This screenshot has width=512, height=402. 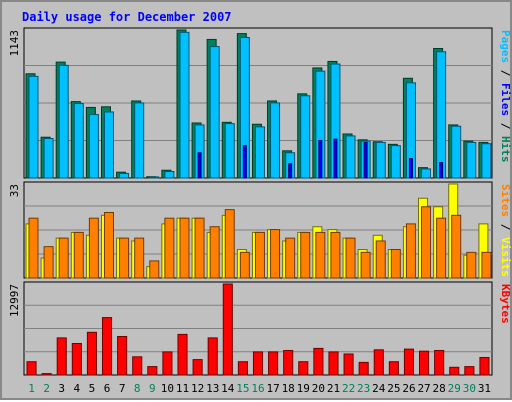 I want to click on axis-label-visits_sites: Sites / Visits, so click(x=505, y=230).